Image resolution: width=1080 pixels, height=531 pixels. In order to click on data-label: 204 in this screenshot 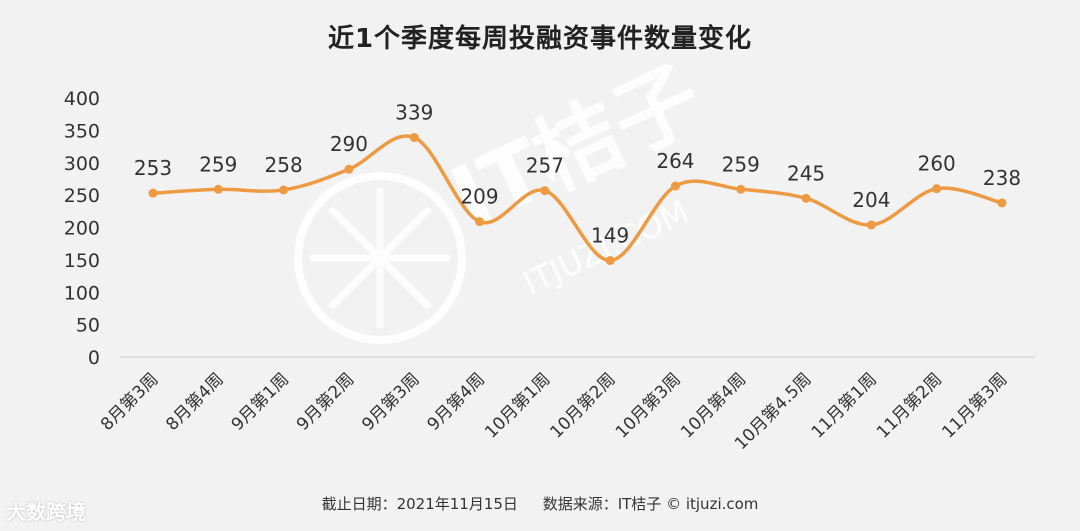, I will do `click(871, 200)`.